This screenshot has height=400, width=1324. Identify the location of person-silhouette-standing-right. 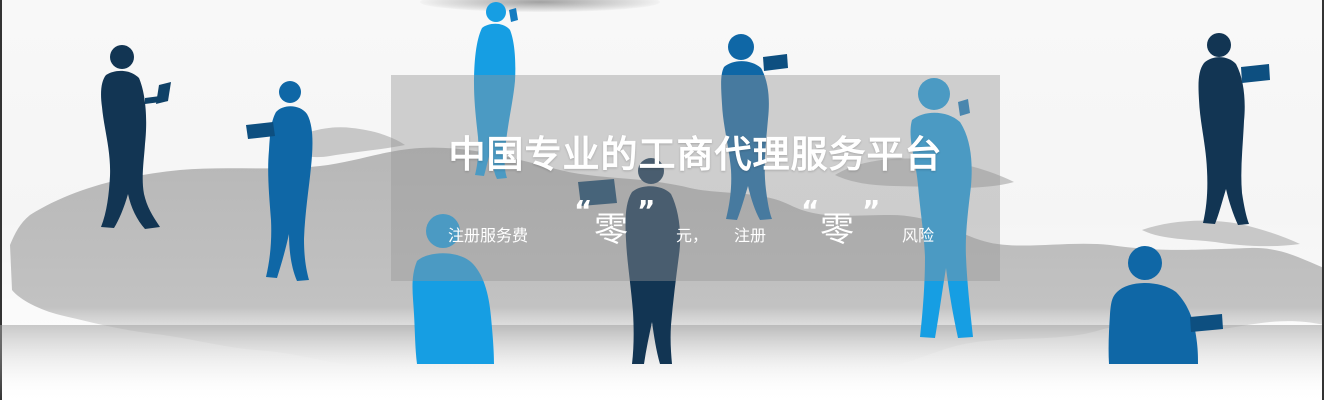
(941, 208).